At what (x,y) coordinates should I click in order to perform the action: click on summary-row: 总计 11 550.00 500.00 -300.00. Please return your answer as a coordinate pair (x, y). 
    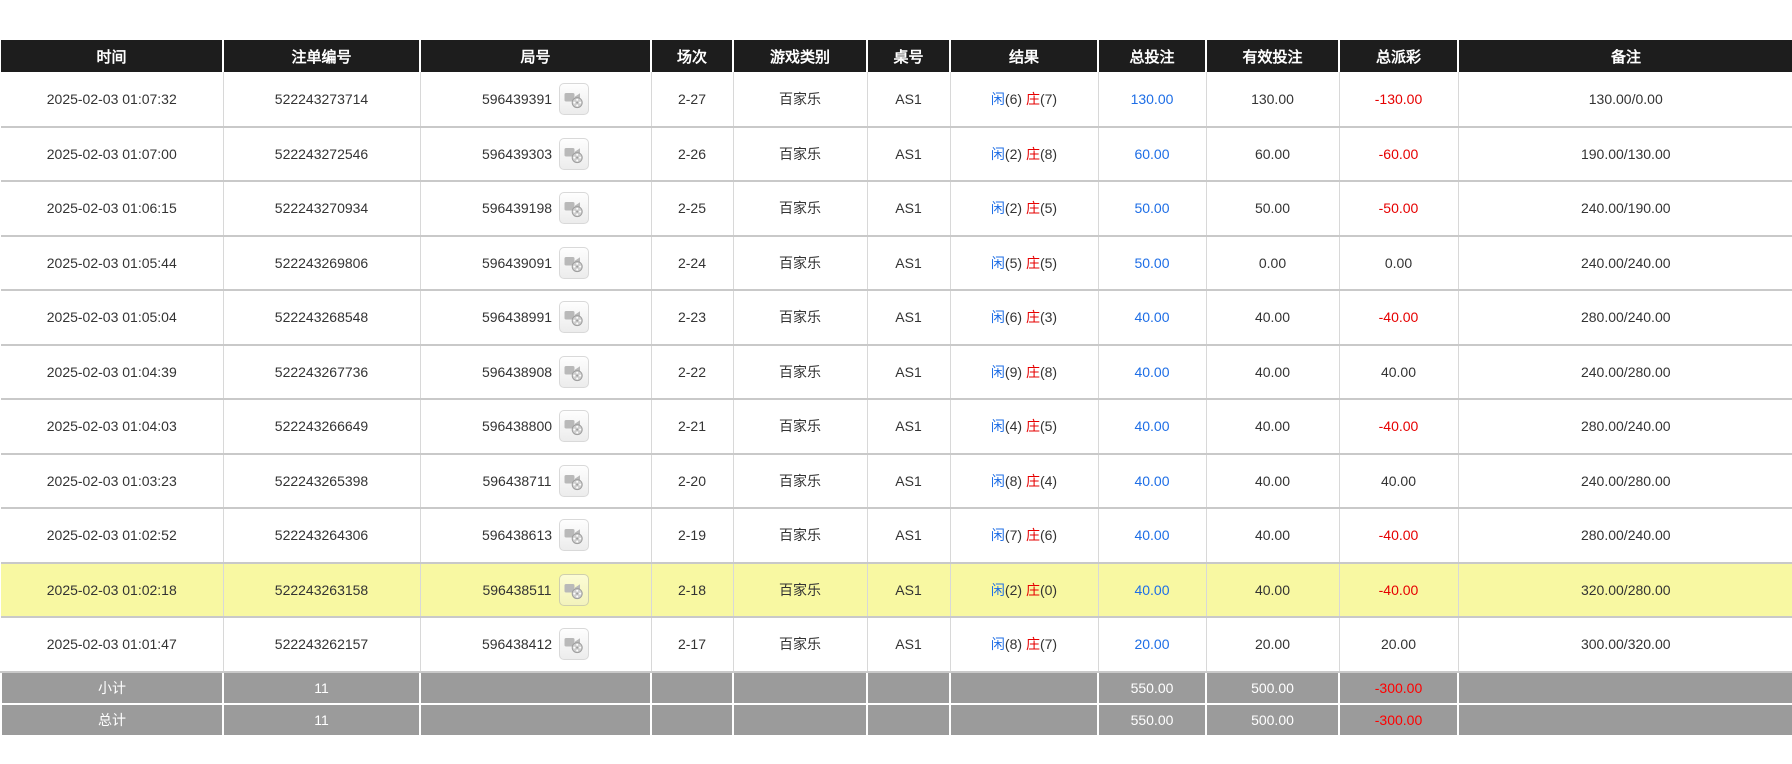
    Looking at the image, I should click on (896, 719).